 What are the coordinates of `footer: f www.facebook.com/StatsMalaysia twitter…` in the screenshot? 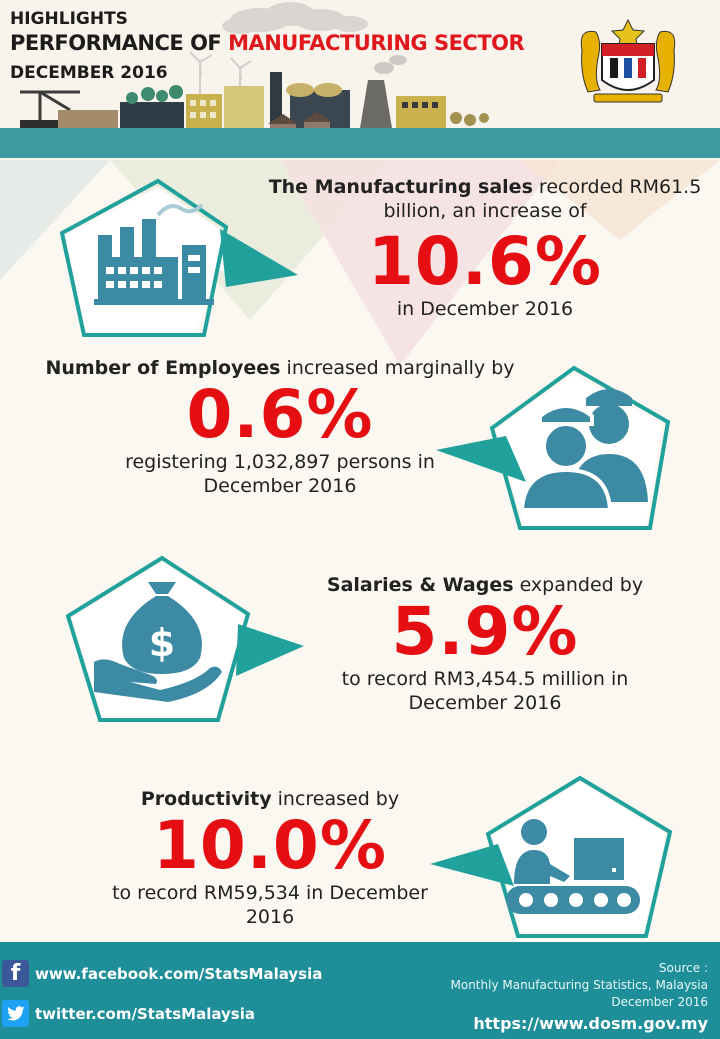 It's located at (360, 990).